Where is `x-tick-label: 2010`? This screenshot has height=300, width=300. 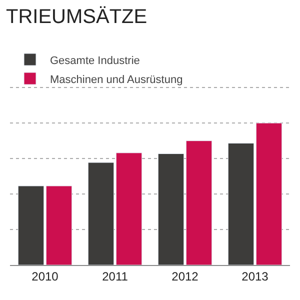 x-tick-label: 2010 is located at coordinates (45, 276).